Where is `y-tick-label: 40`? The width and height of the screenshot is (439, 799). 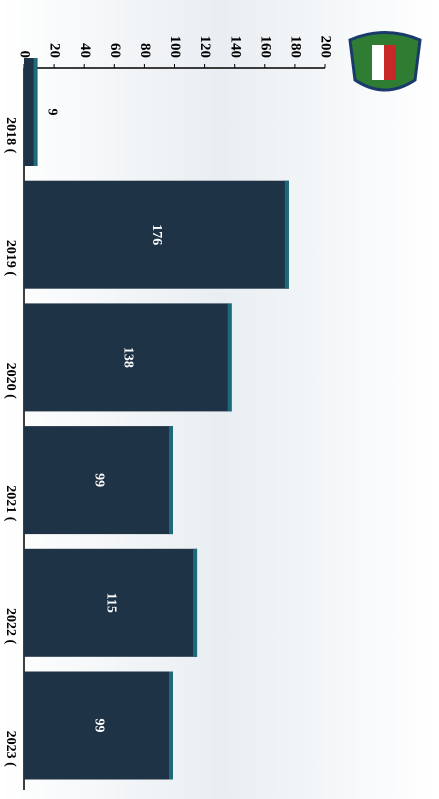 y-tick-label: 40 is located at coordinates (85, 50).